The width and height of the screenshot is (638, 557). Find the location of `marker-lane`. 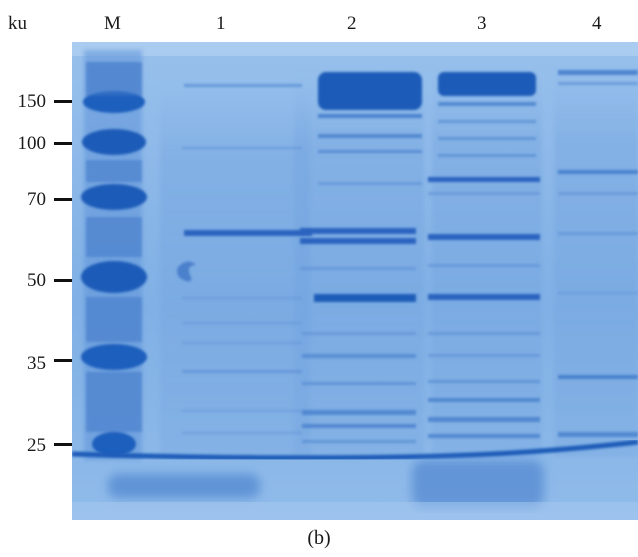

marker-lane is located at coordinates (114, 259).